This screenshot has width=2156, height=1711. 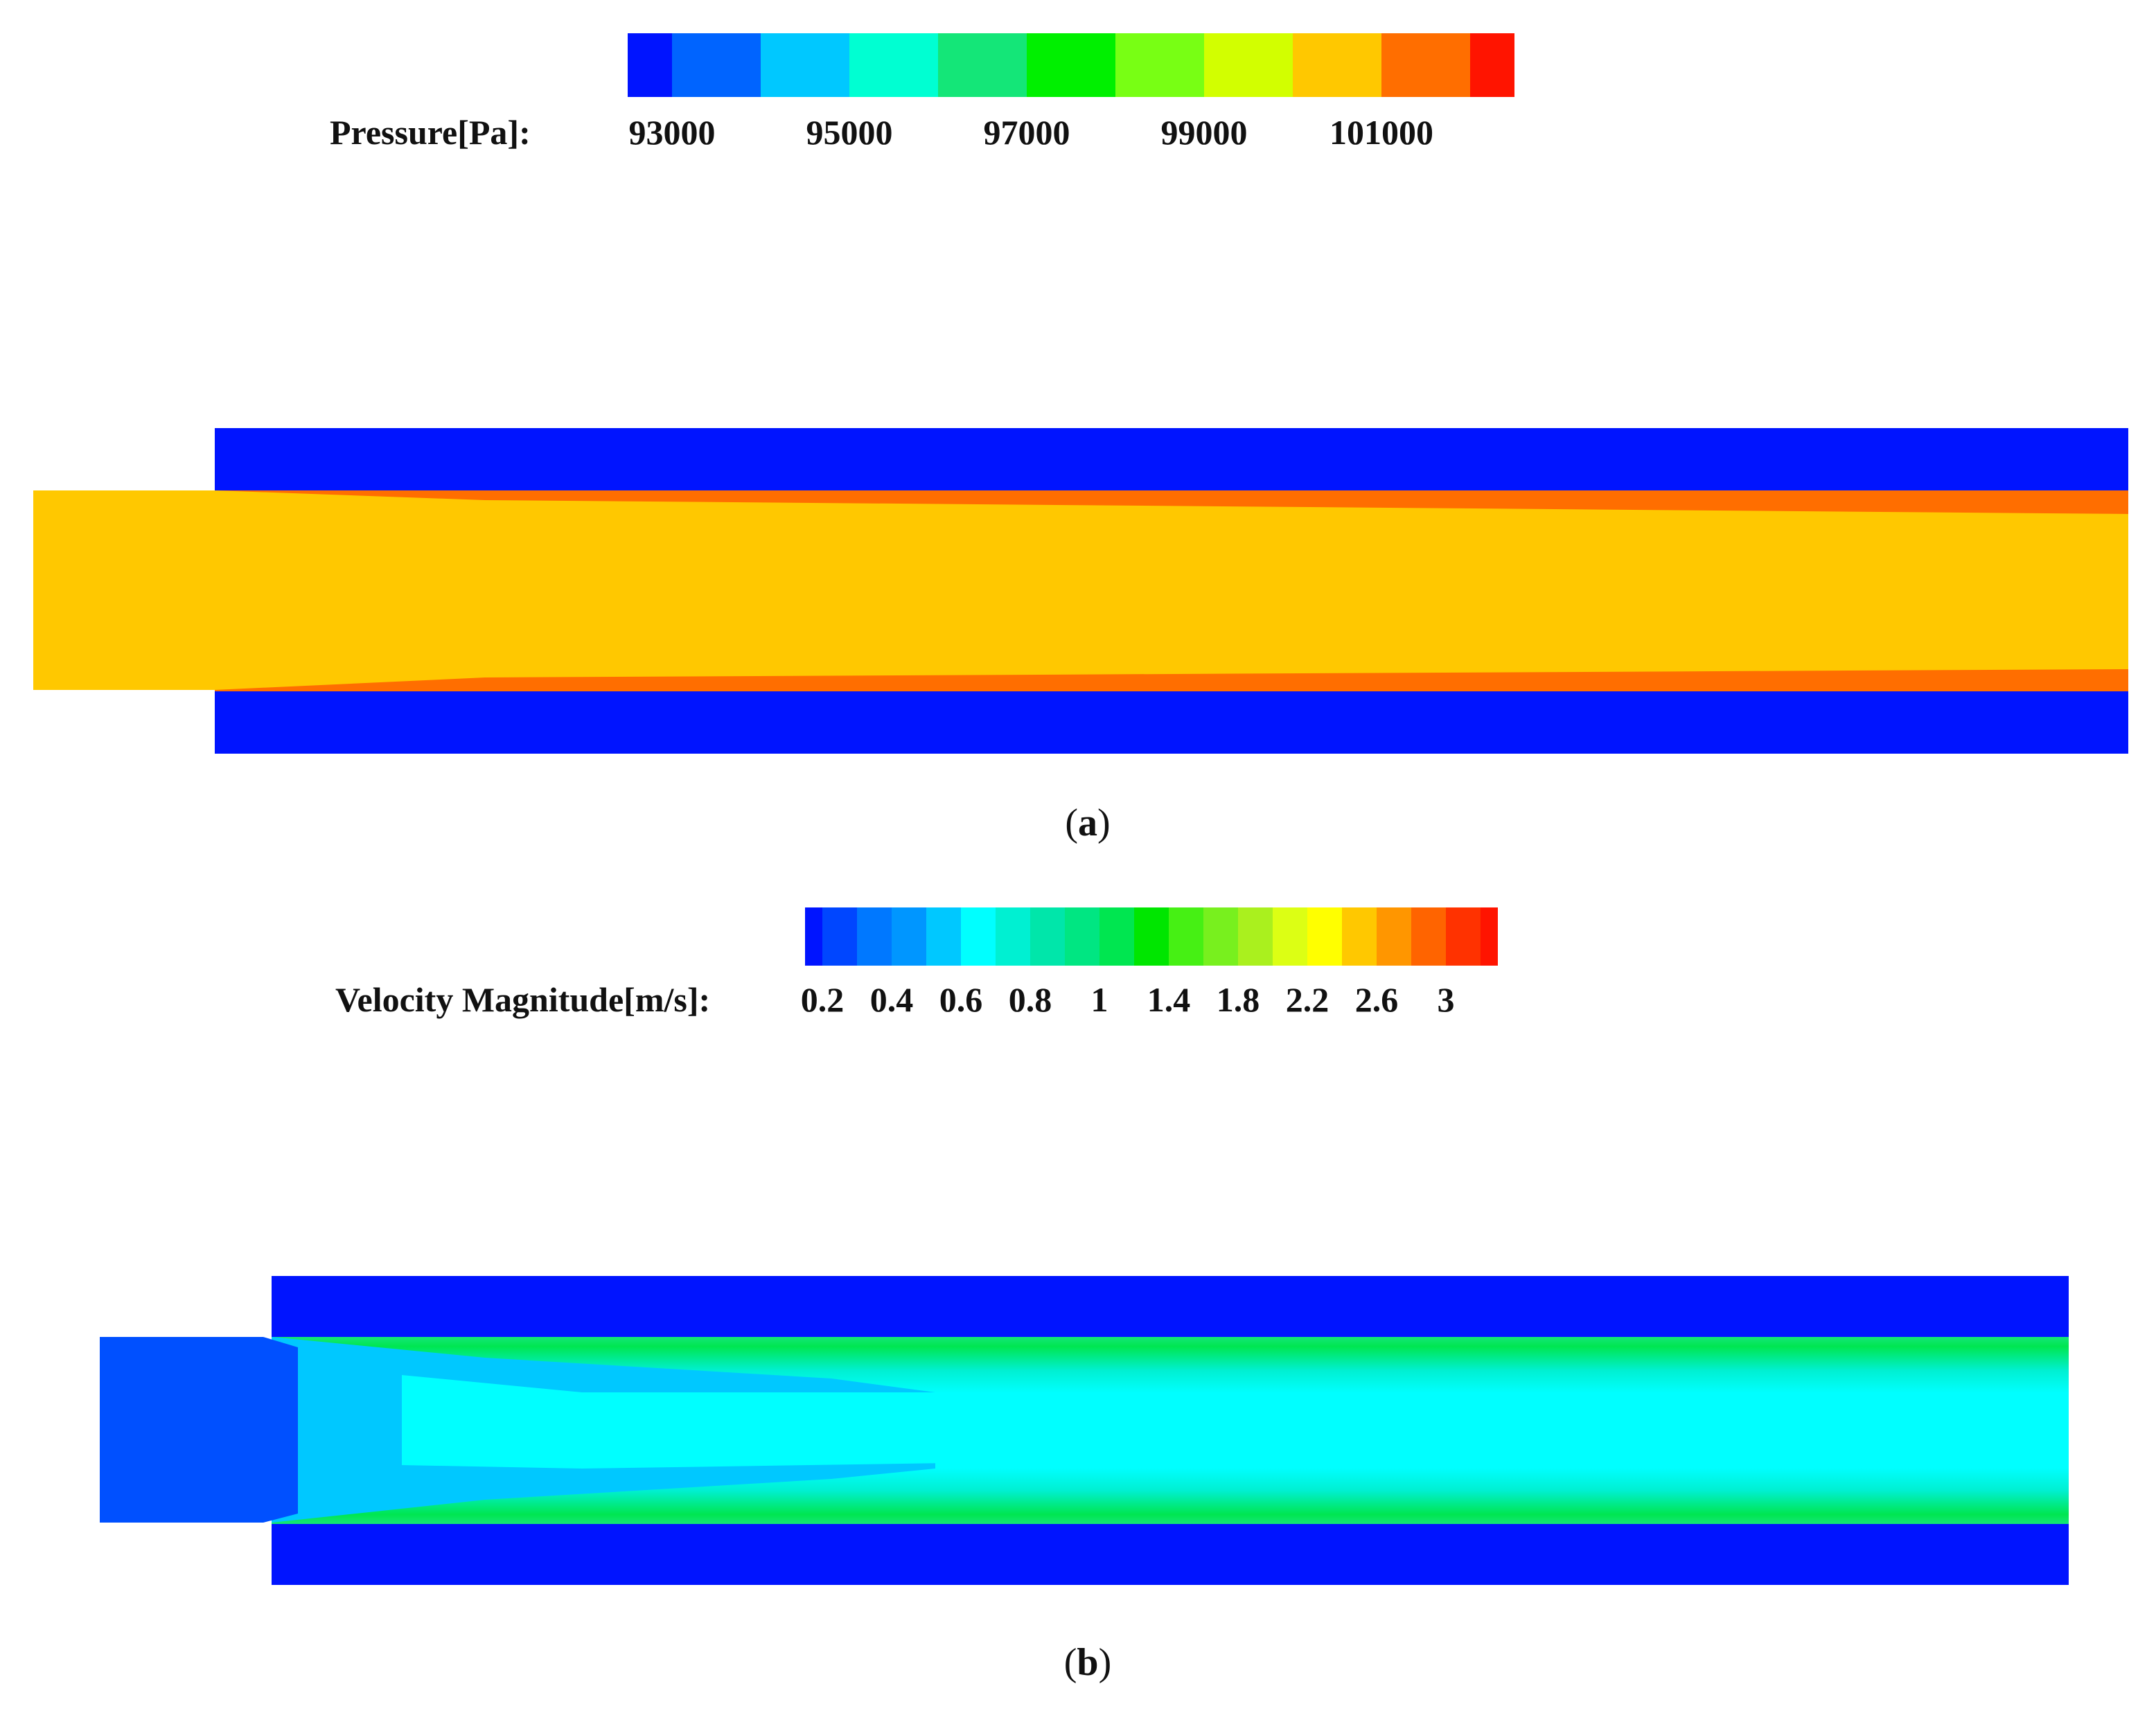 I want to click on velocity-bottom-wall, so click(x=1170, y=1554).